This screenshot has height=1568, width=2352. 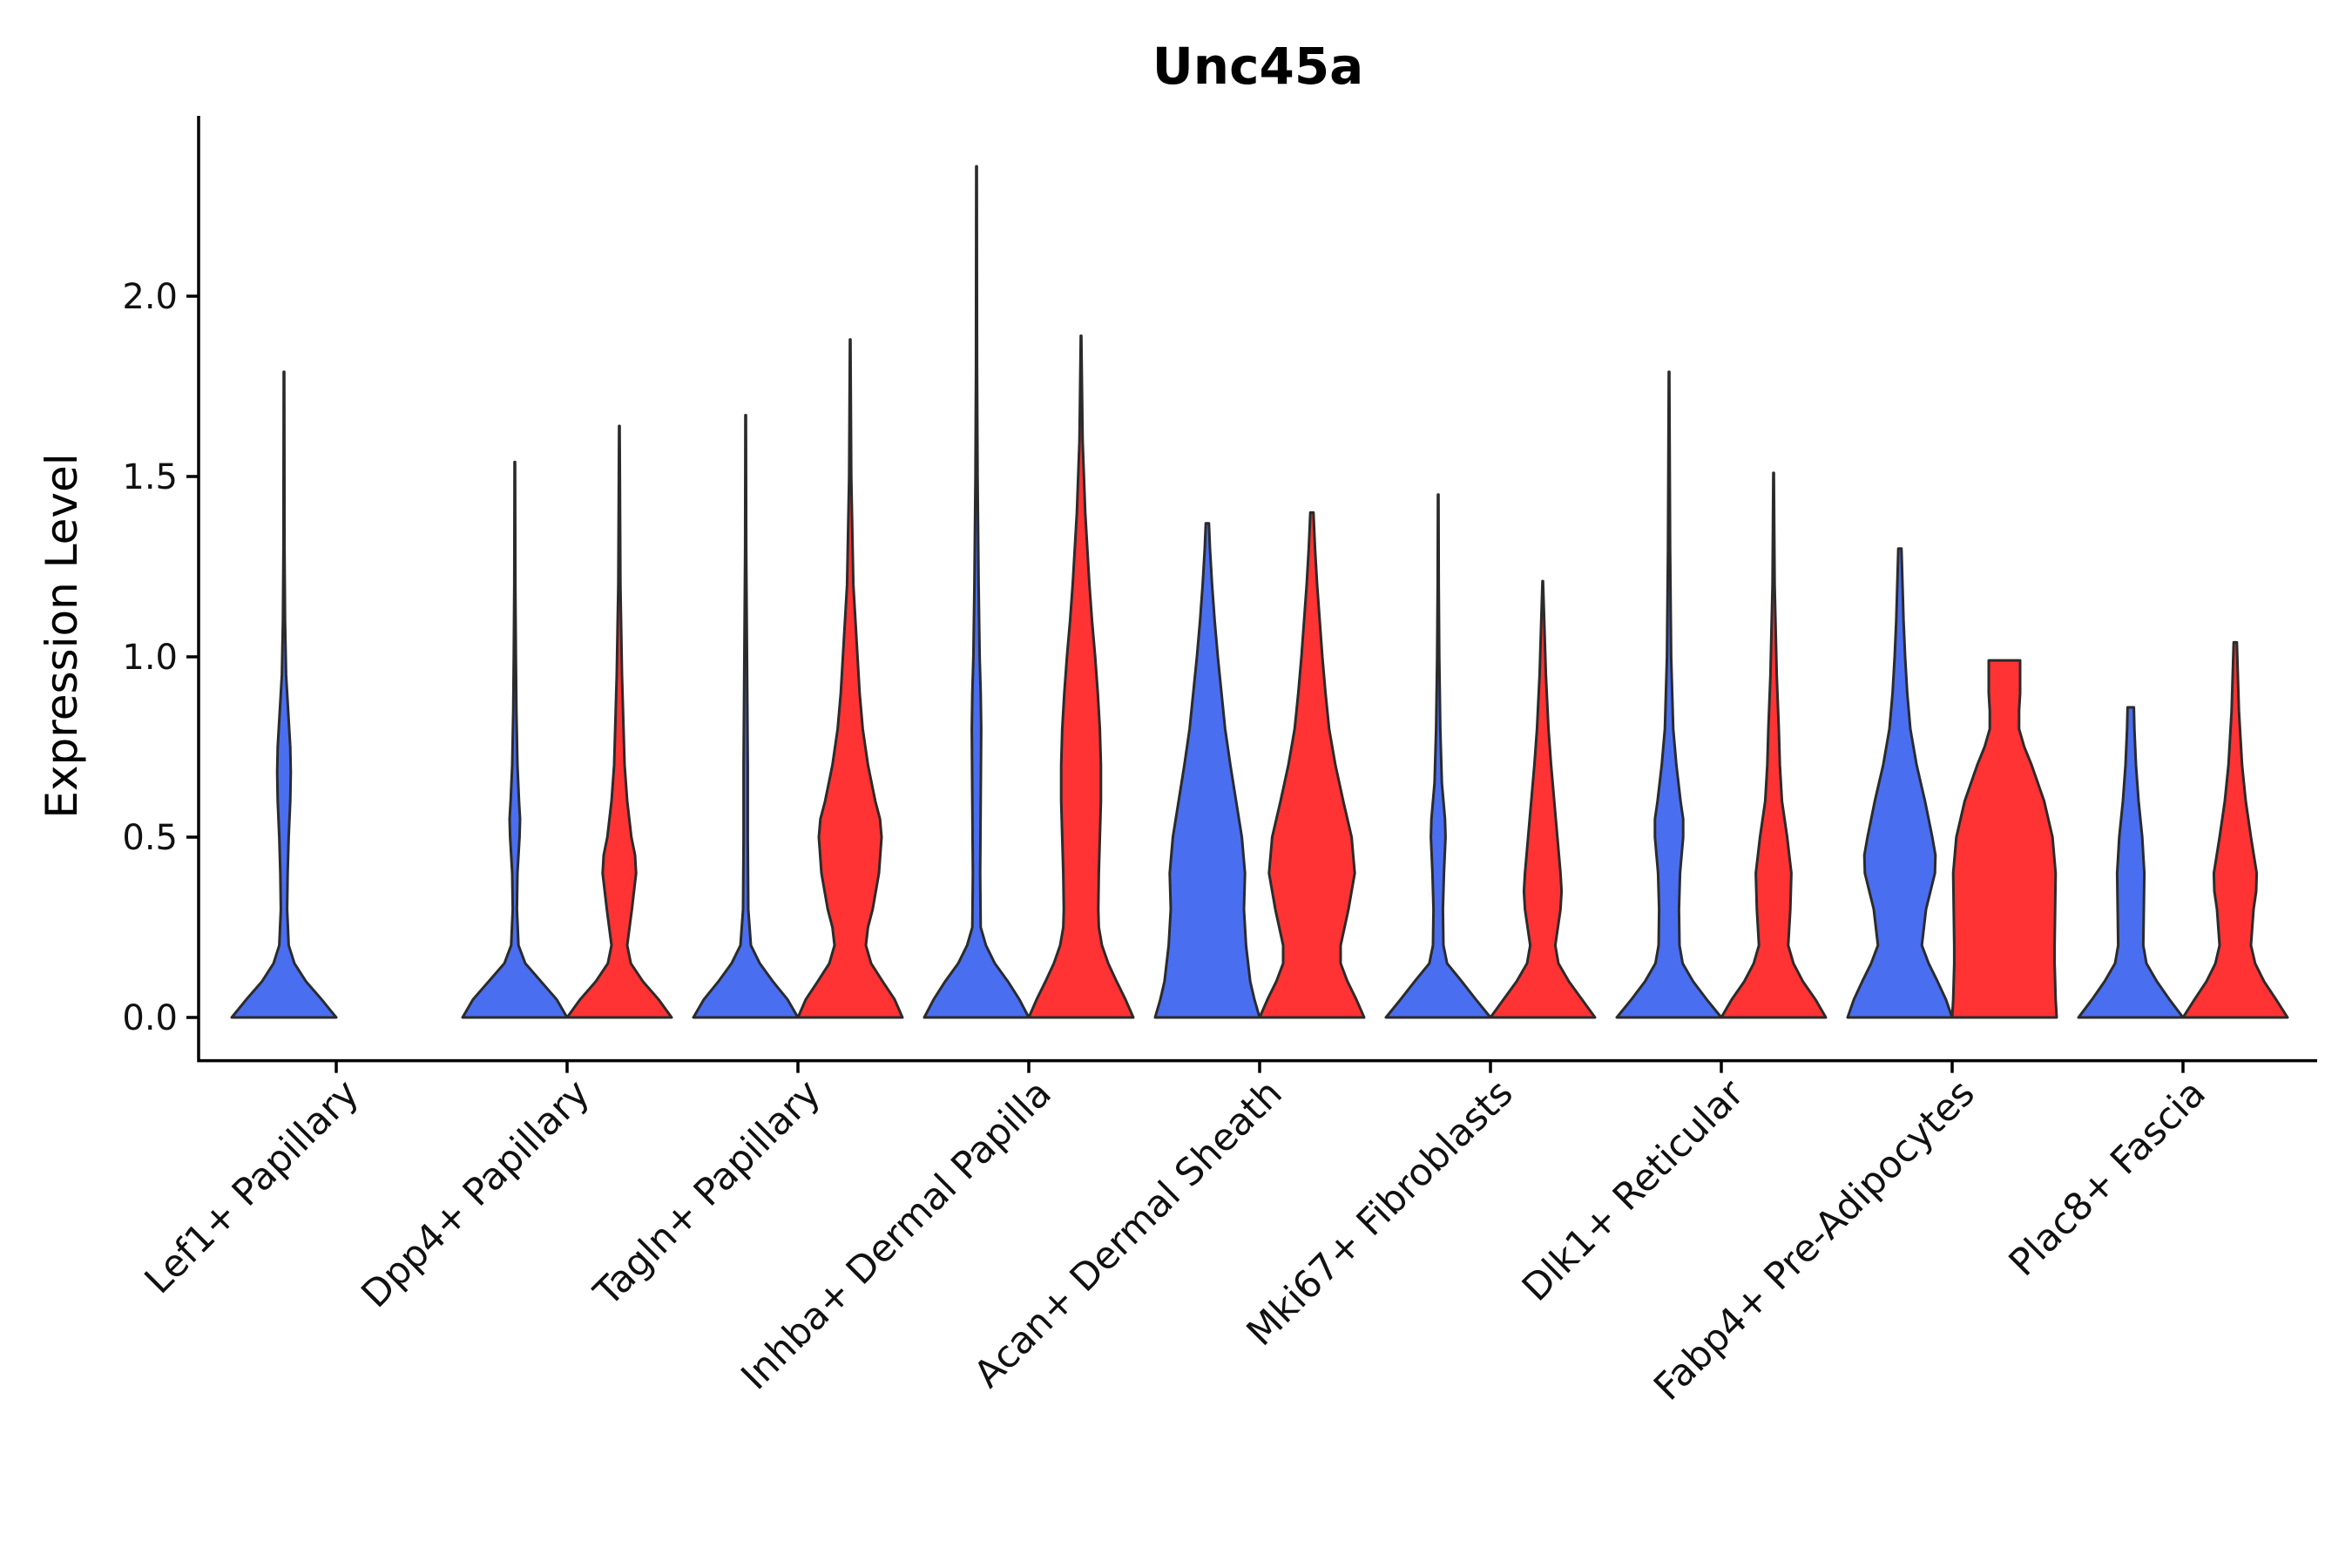 I want to click on y-axis-label: Expression Level, so click(x=62, y=635).